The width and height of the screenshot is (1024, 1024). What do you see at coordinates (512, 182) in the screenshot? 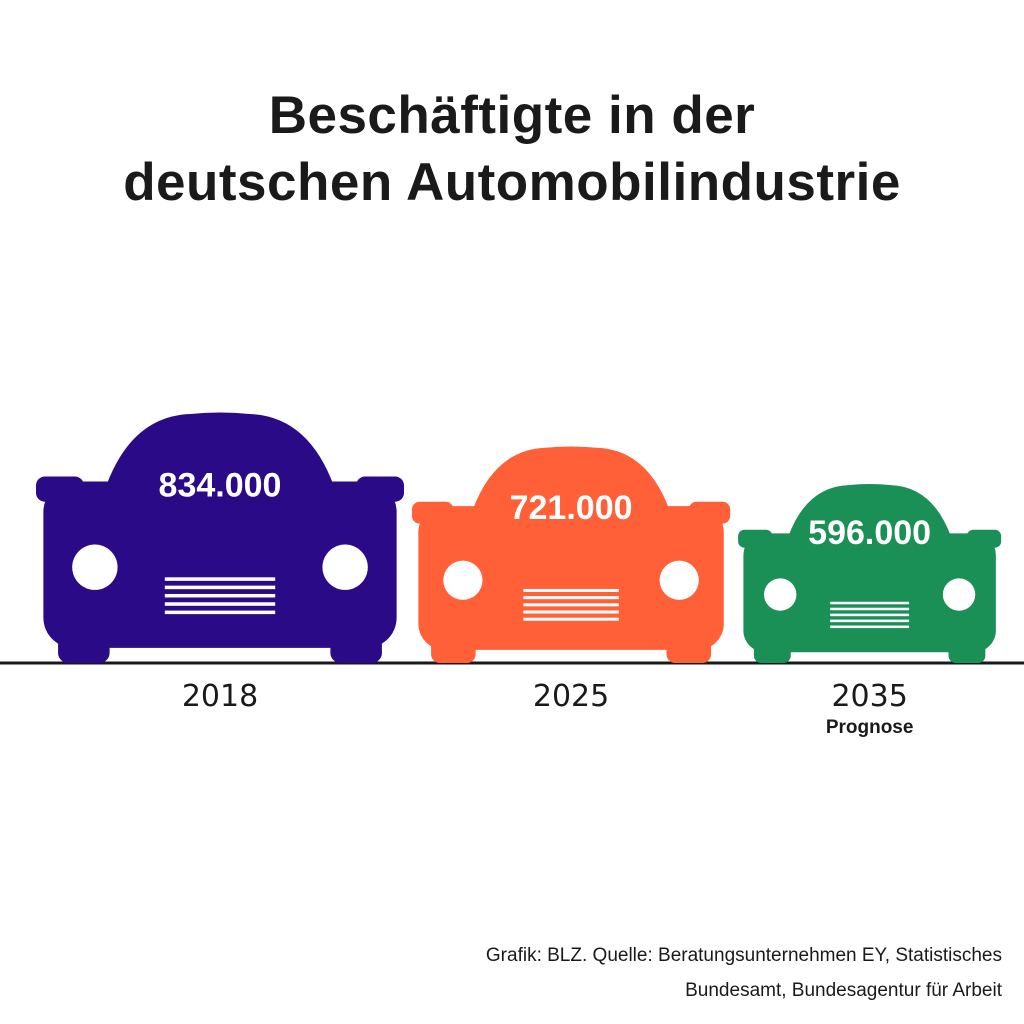
I see `chart-title-line-2: deutschen Automobilindustrie` at bounding box center [512, 182].